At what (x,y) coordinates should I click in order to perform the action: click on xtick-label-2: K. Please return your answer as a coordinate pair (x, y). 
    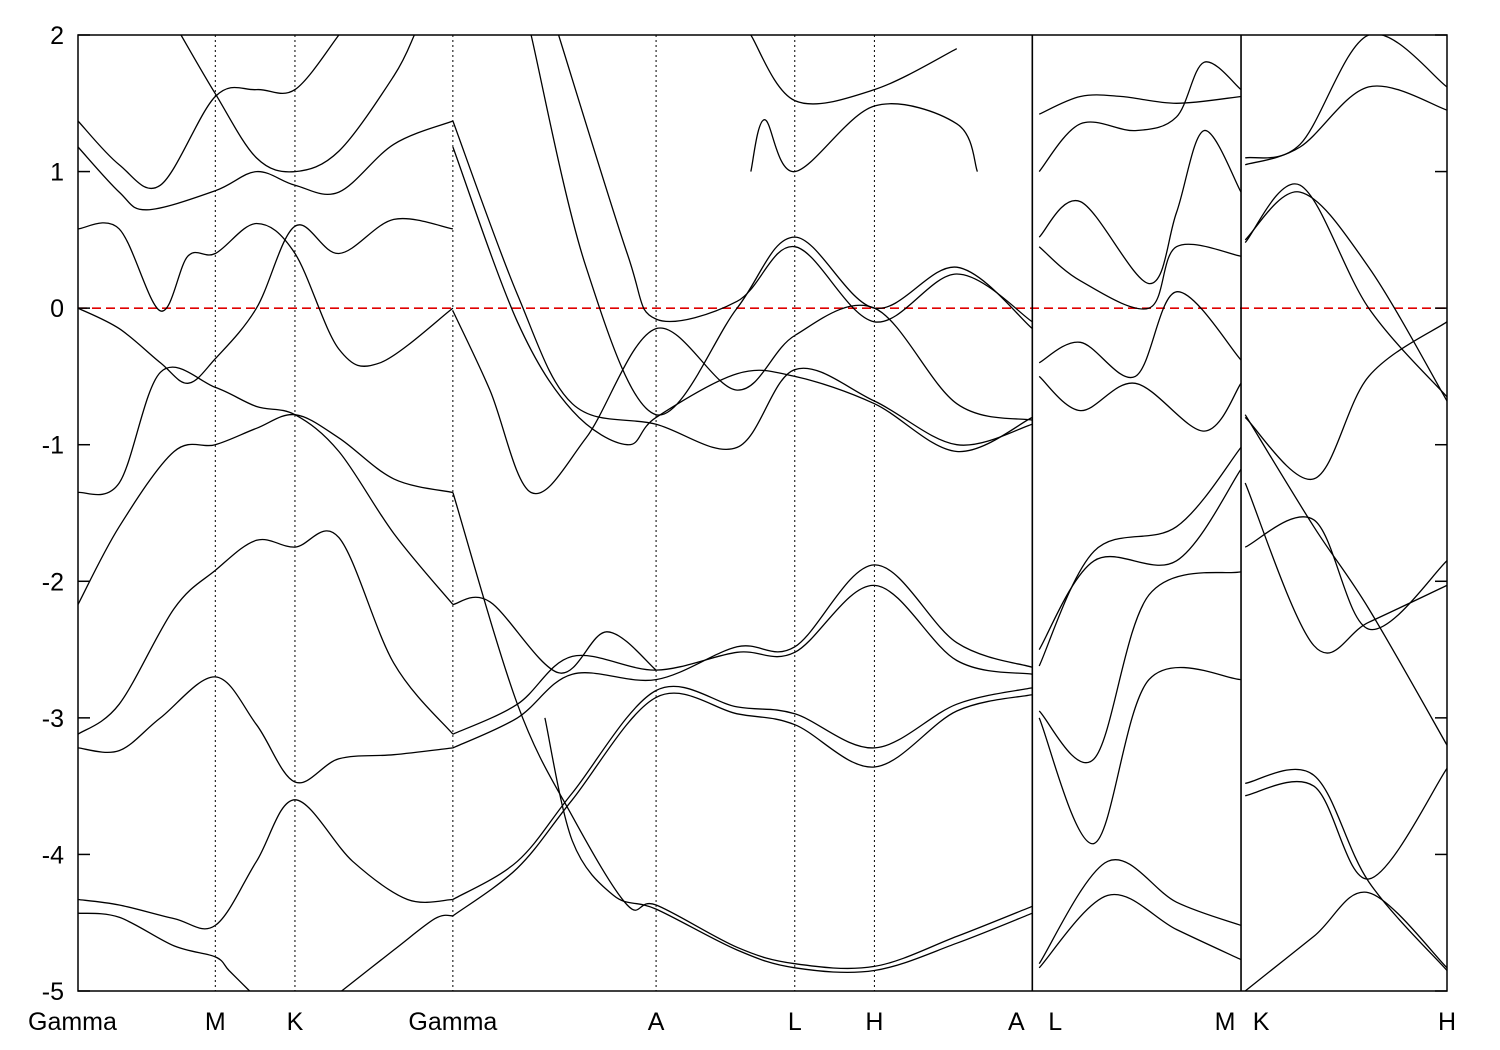
    Looking at the image, I should click on (295, 1022).